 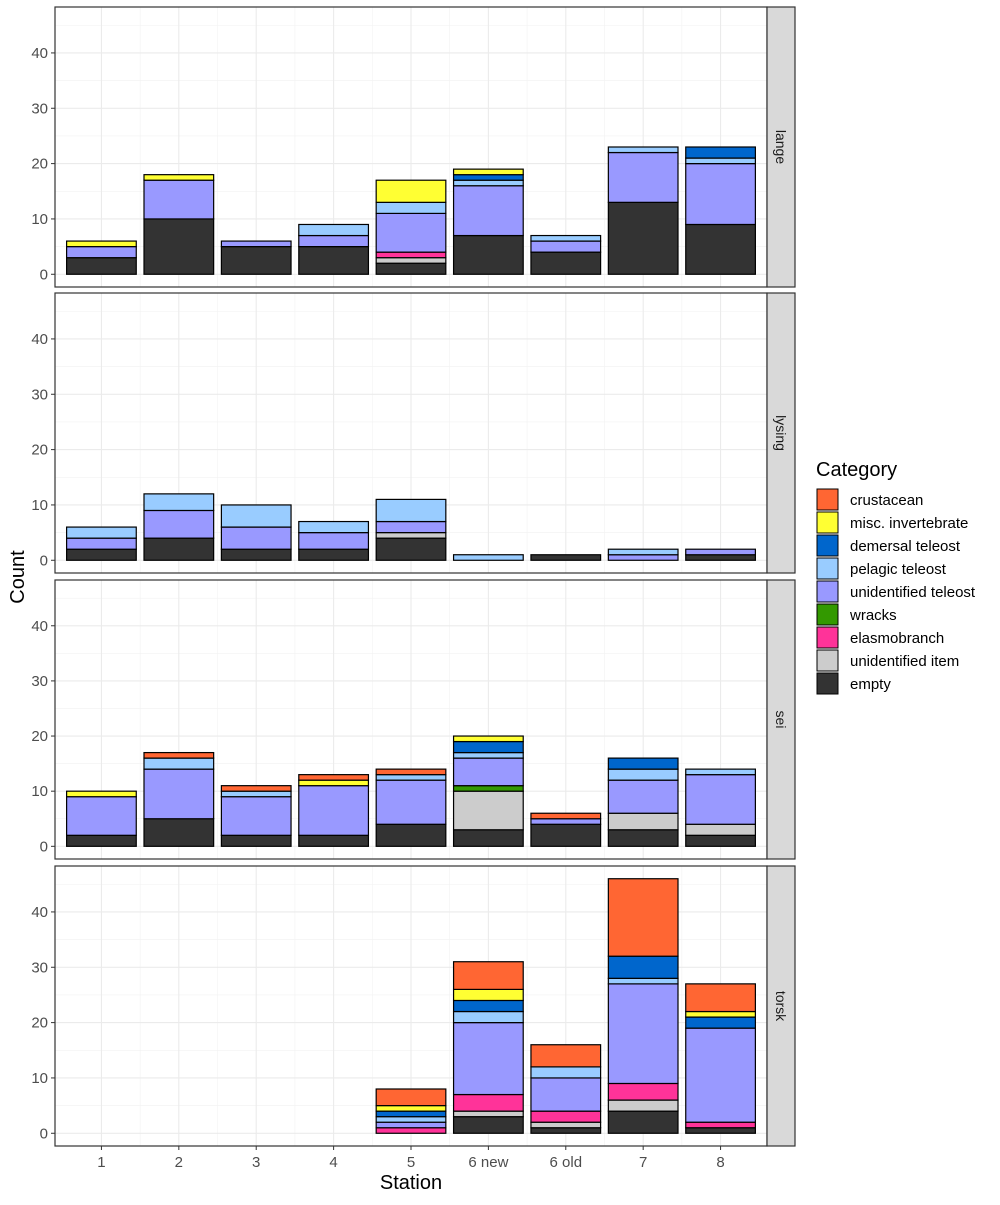 What do you see at coordinates (909, 523) in the screenshot?
I see `legend-entry-label: misc. invertebrate` at bounding box center [909, 523].